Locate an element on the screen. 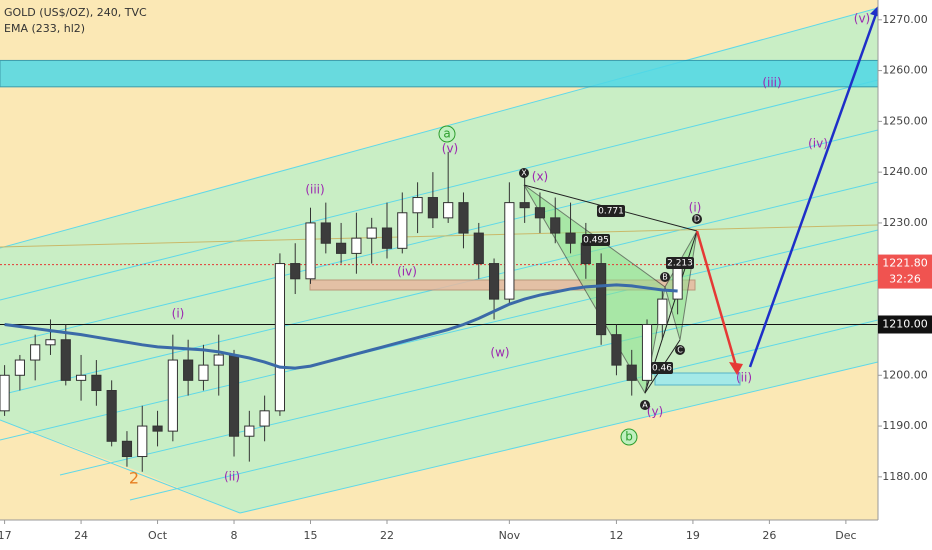 This screenshot has width=932, height=550. x-tick-label: Dec is located at coordinates (845, 535).